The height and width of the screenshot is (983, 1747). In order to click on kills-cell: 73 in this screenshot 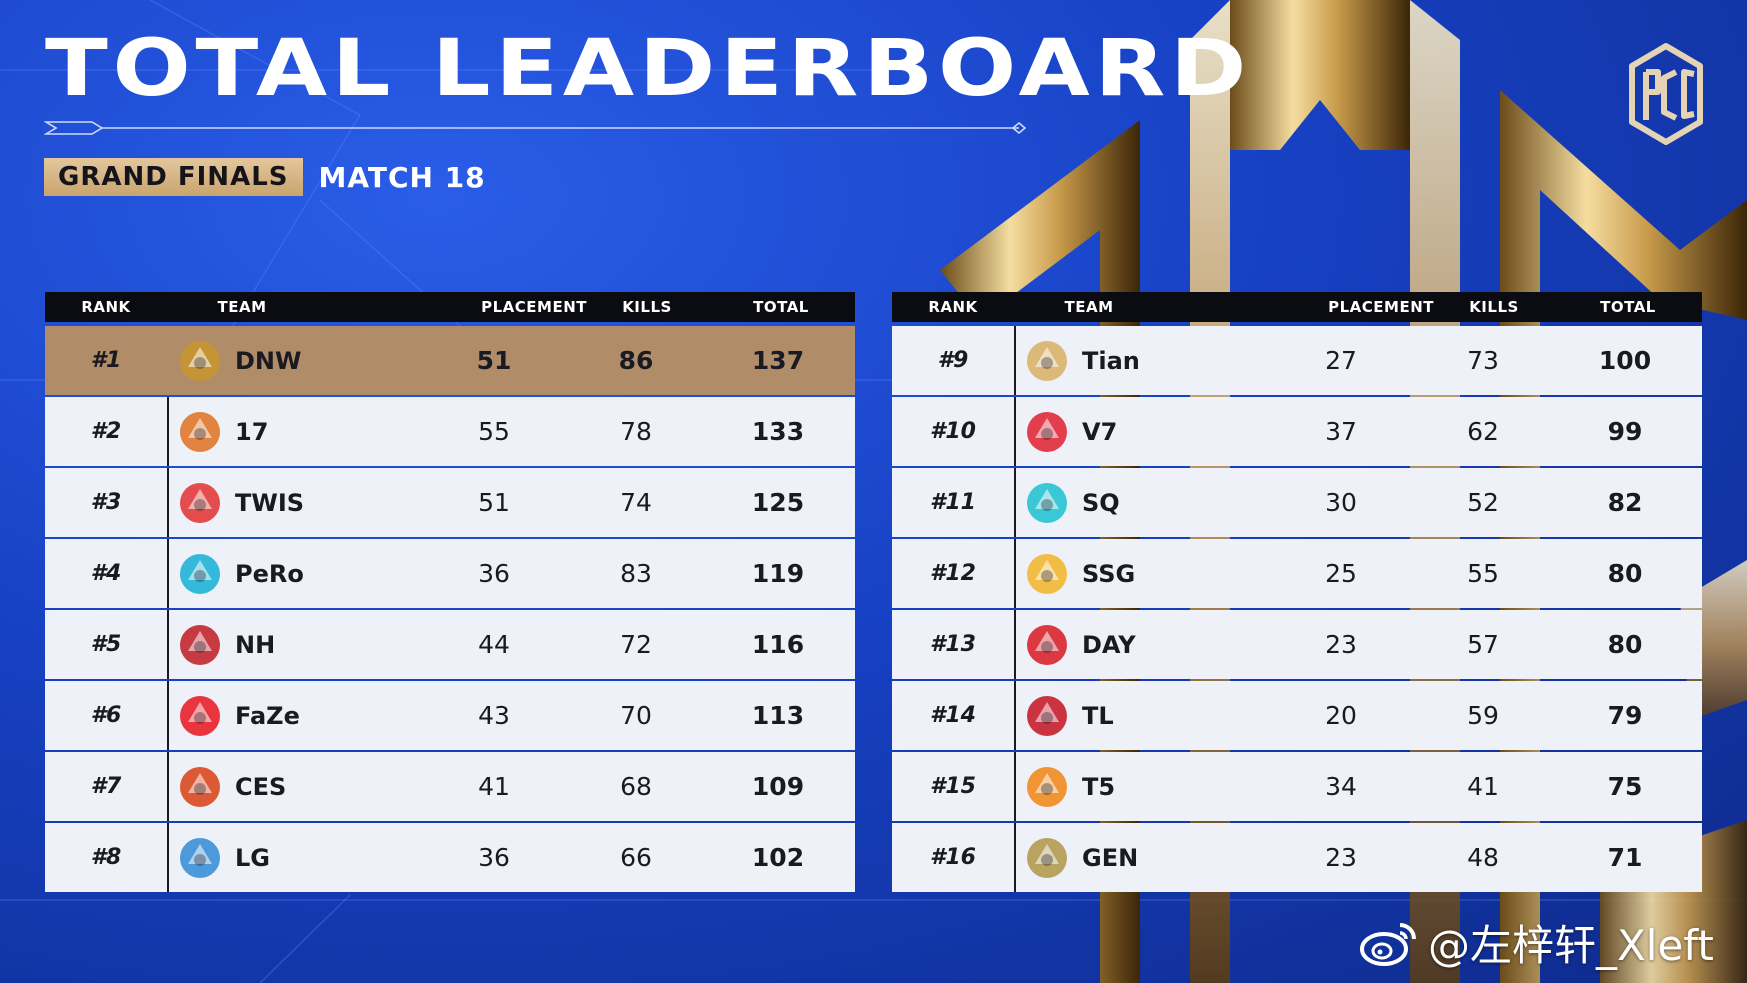, I will do `click(1483, 360)`.